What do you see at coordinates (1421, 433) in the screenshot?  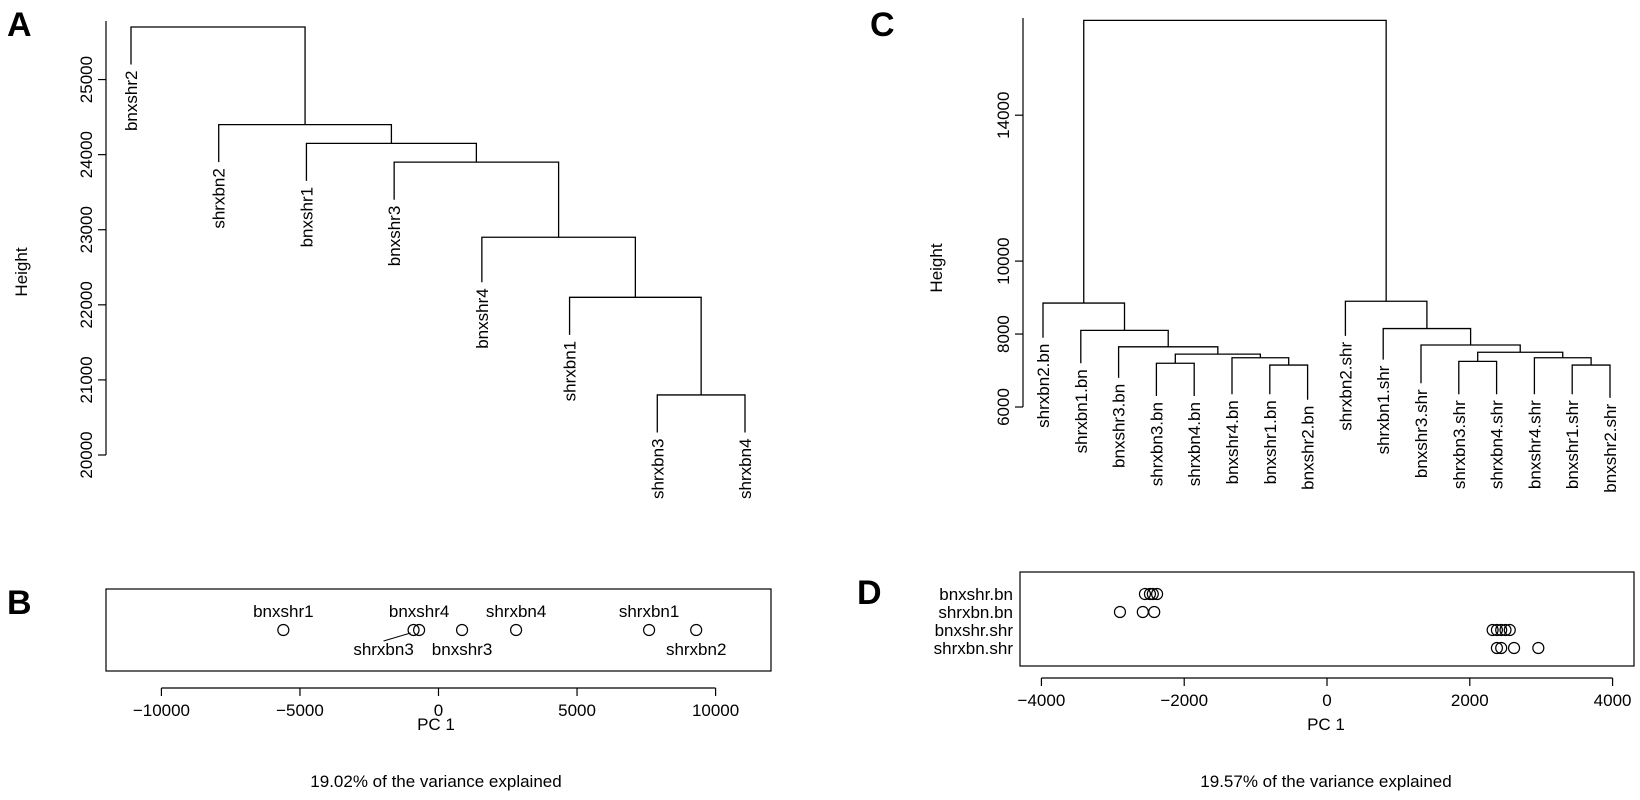 I see `leaf-label: bnxshr3.shr` at bounding box center [1421, 433].